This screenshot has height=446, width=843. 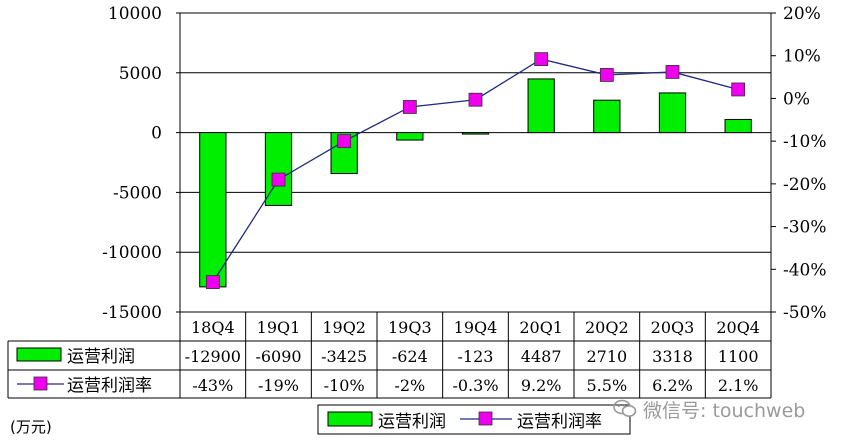 I want to click on x-tick-label: 18Q4, so click(x=213, y=327).